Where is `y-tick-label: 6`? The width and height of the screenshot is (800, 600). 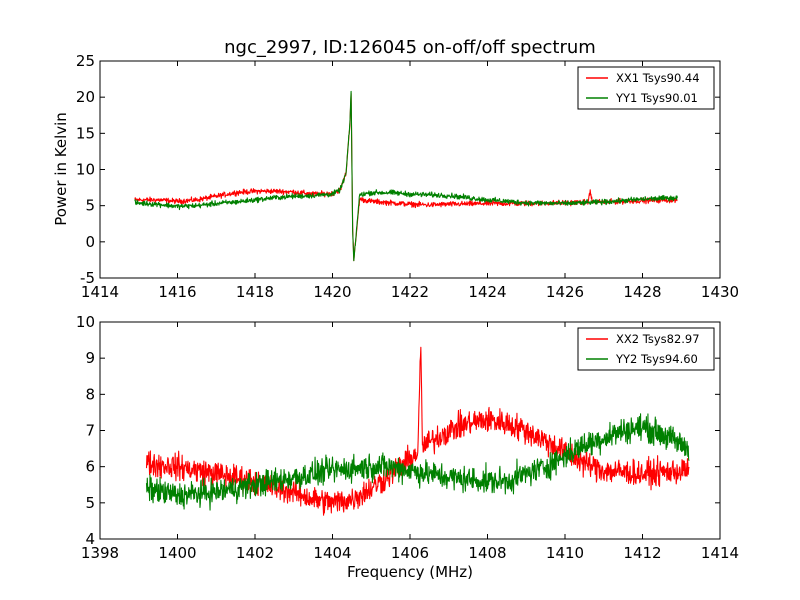
y-tick-label: 6 is located at coordinates (90, 467).